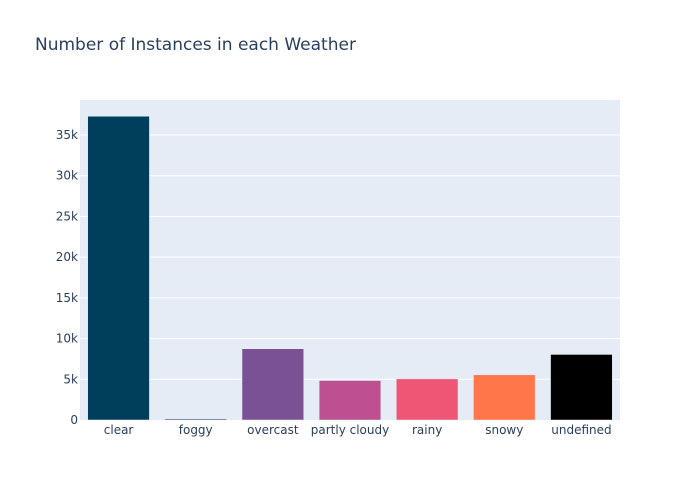 The image size is (700, 500). What do you see at coordinates (67, 277) in the screenshot?
I see `y-axis-ticks: 0 5k 10k 15k 20k 25k 30k 35k` at bounding box center [67, 277].